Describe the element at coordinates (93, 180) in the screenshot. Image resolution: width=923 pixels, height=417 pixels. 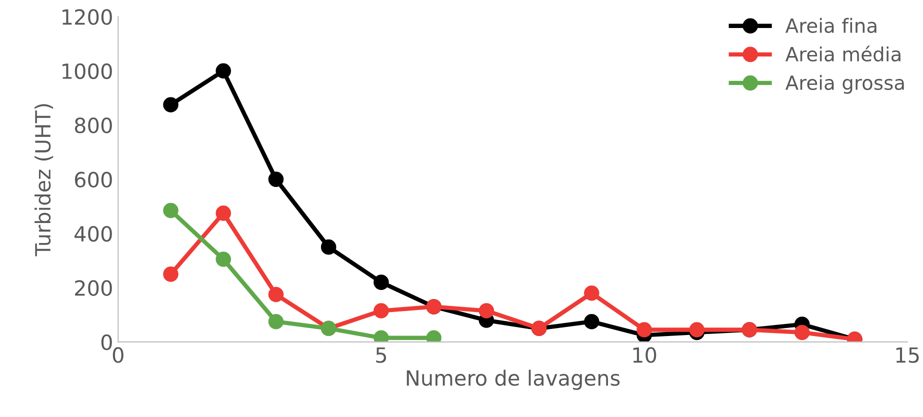
I see `y-tick-label: 600` at that location.